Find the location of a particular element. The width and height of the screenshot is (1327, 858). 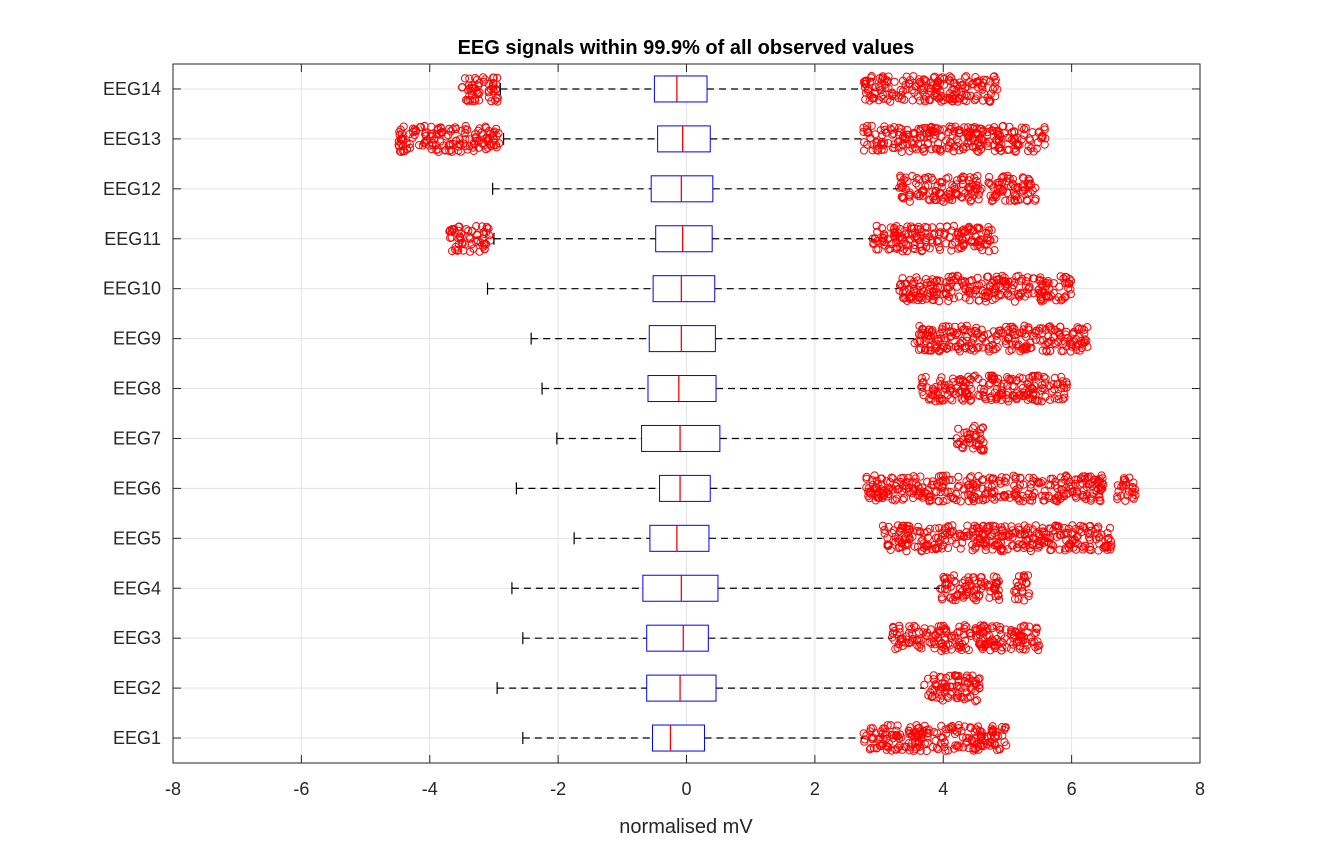

y-tick-label: EEG1 is located at coordinates (137, 738).